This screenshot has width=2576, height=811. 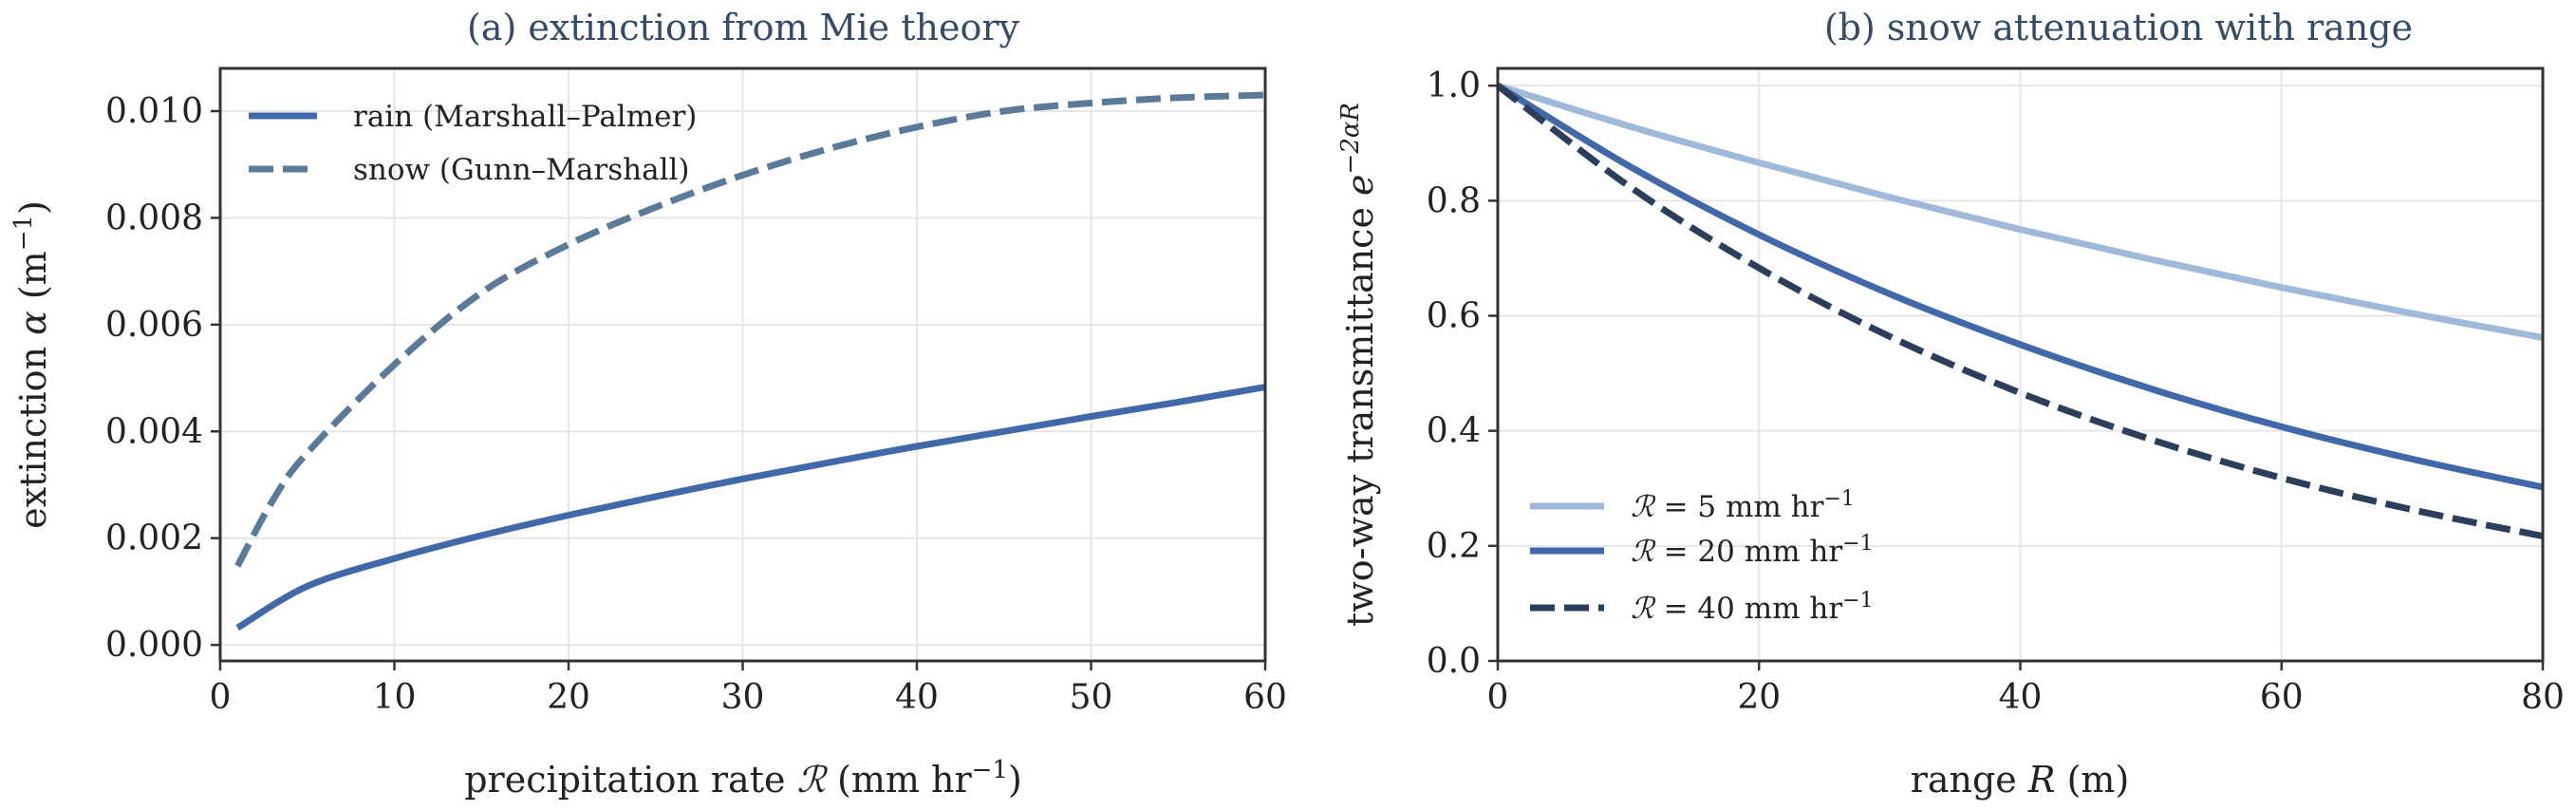 What do you see at coordinates (154, 112) in the screenshot?
I see `y-tick-label: 0.010` at bounding box center [154, 112].